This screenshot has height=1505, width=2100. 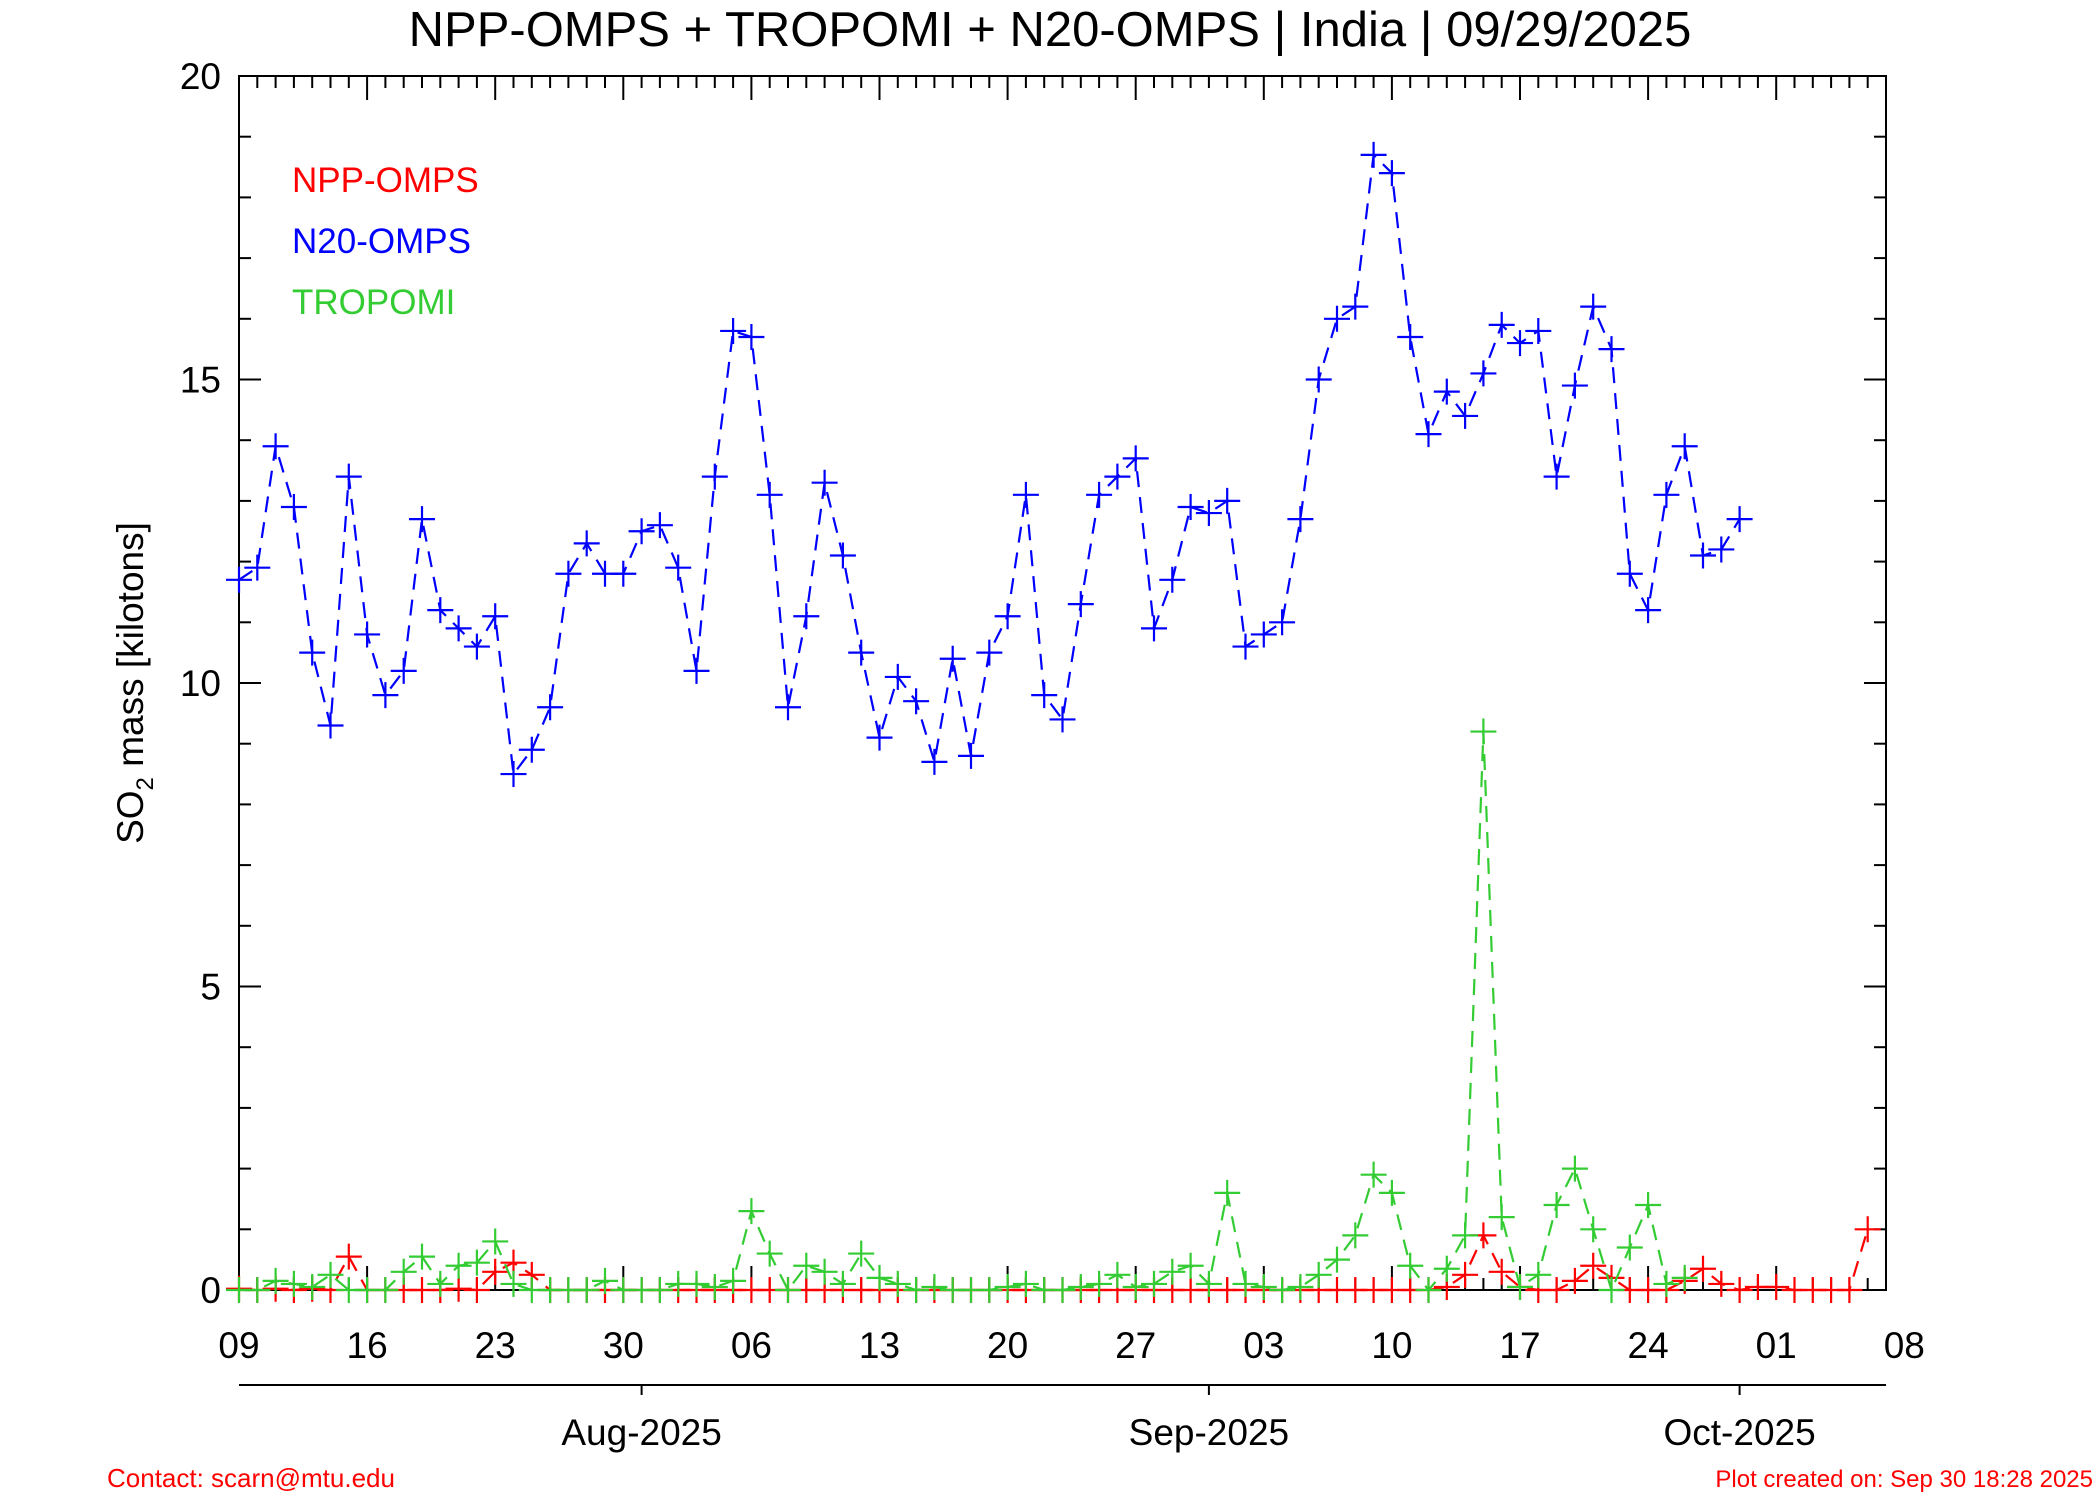 I want to click on y-tick-label: 0, so click(x=210, y=1290).